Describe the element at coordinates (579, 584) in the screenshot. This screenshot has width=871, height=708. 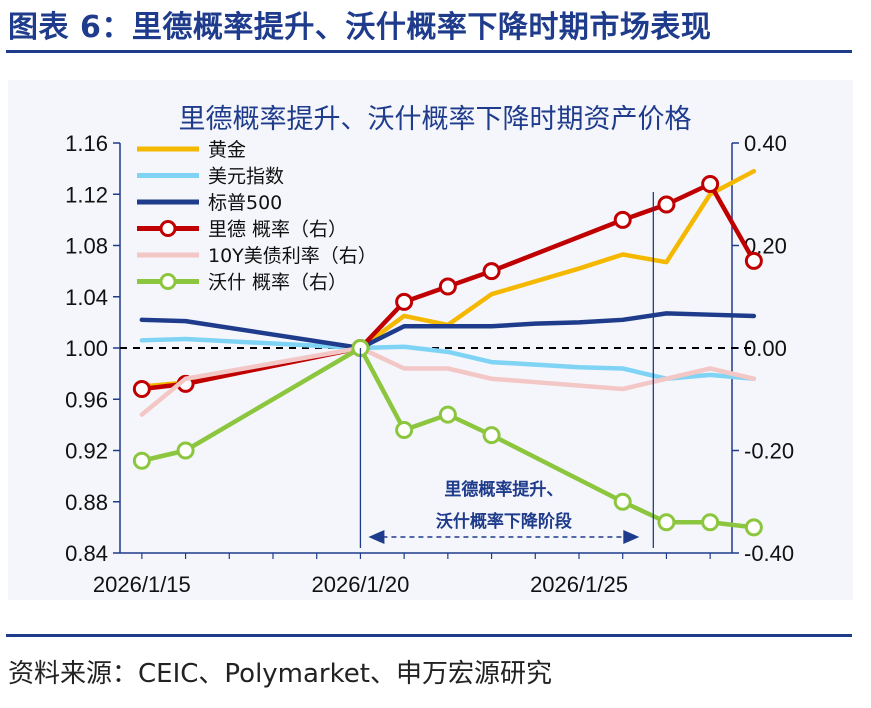
I see `x-tick-label: 2026/1/25` at that location.